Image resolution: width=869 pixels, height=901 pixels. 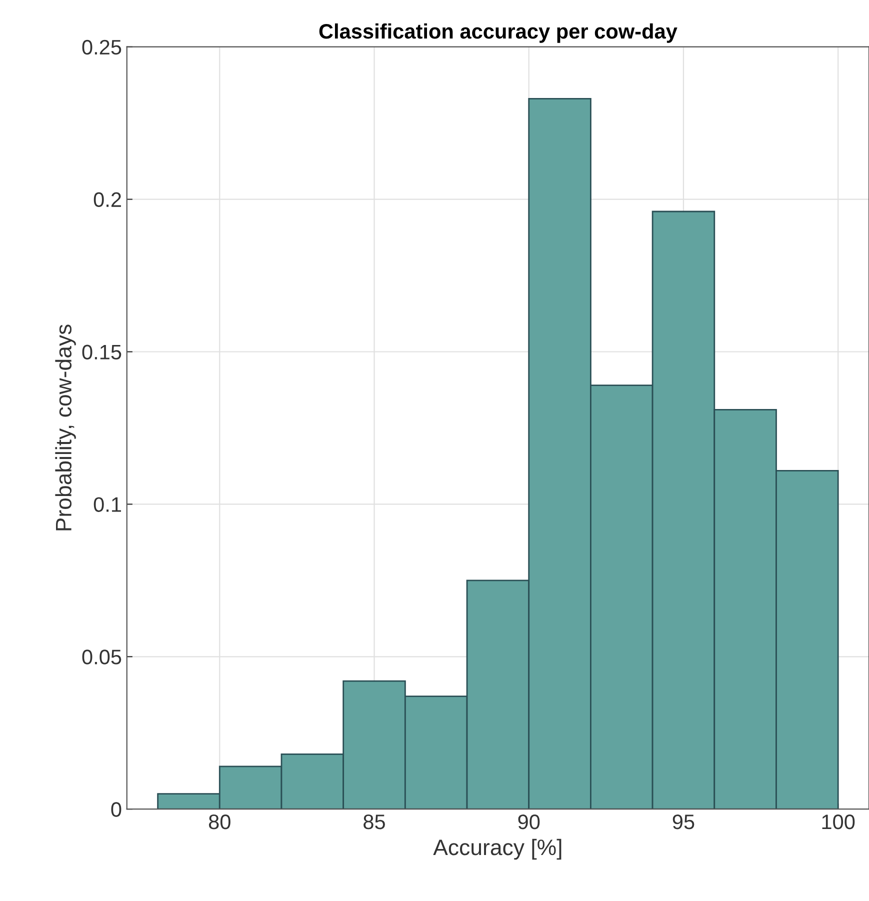 I want to click on x-tick-label: 100, so click(x=838, y=822).